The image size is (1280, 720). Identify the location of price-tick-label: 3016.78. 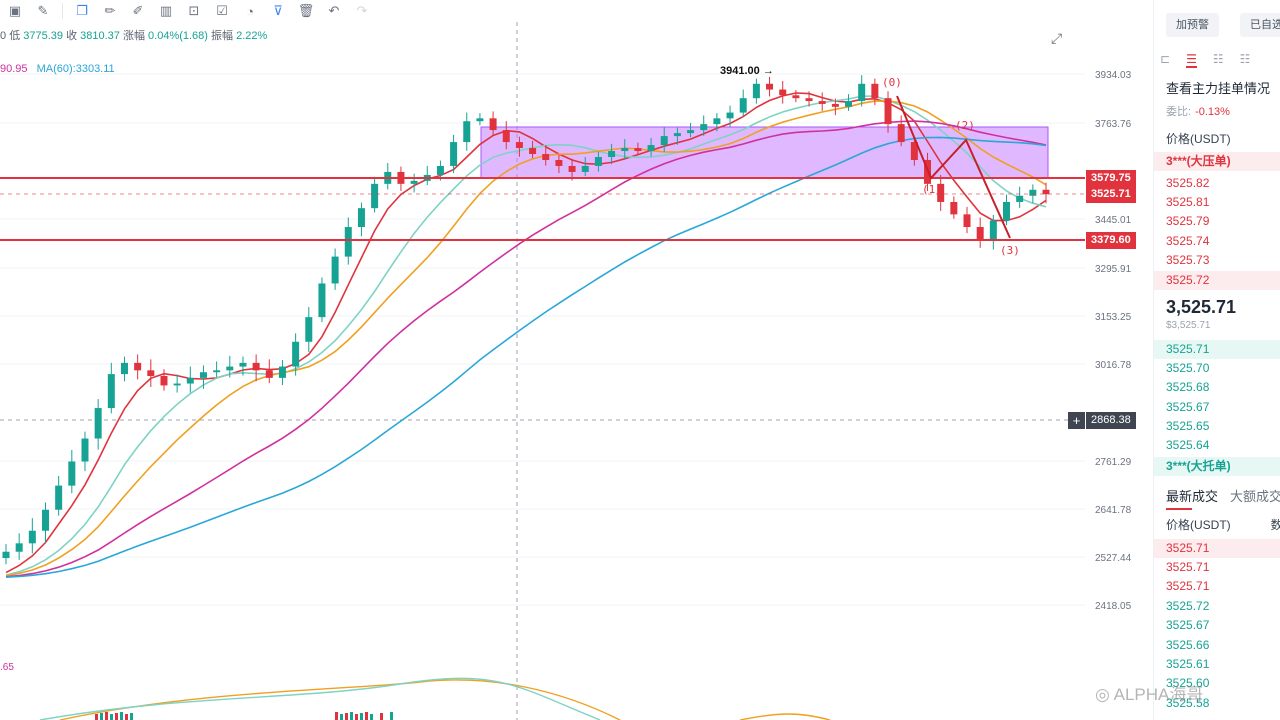
(1113, 365).